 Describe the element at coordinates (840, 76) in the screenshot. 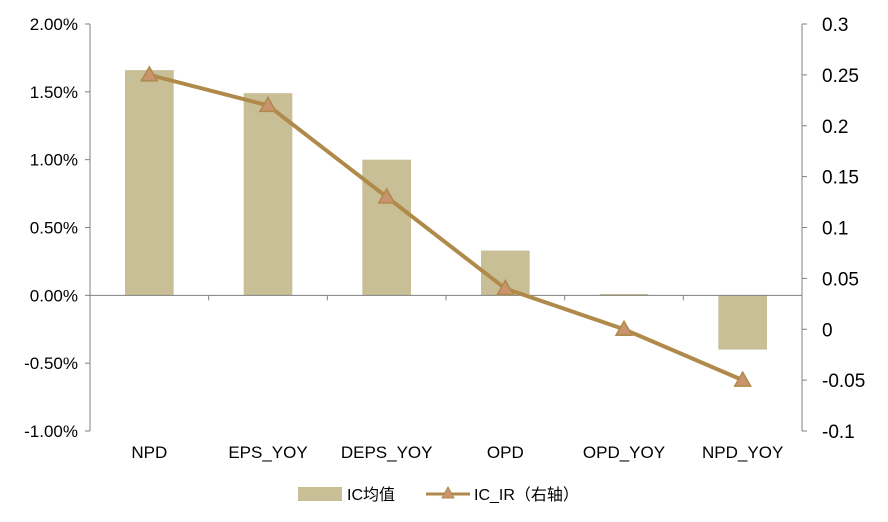

I see `right-tick-label: 0.25` at that location.